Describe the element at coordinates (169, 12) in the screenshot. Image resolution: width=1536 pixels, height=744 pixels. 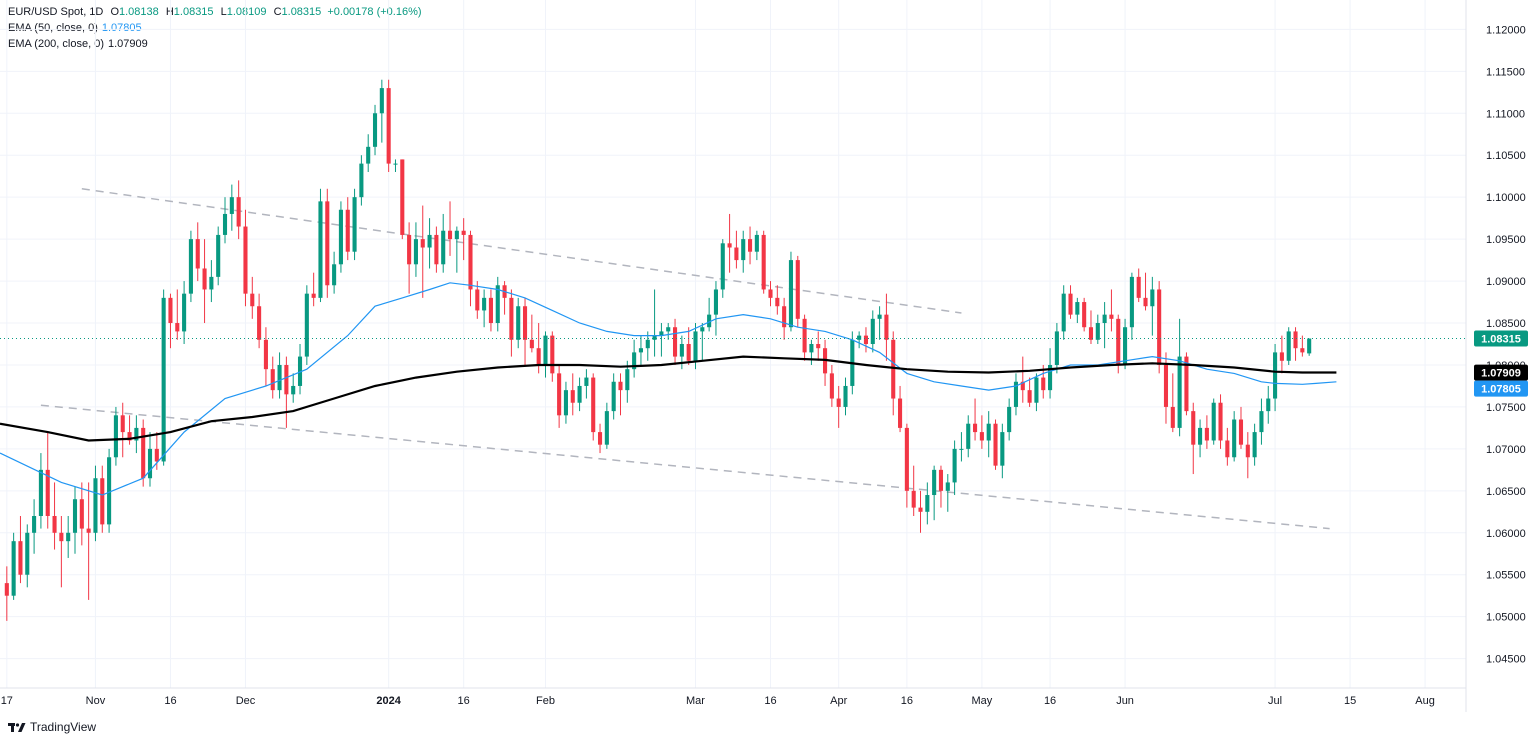
I see `legend-high-label: H` at that location.